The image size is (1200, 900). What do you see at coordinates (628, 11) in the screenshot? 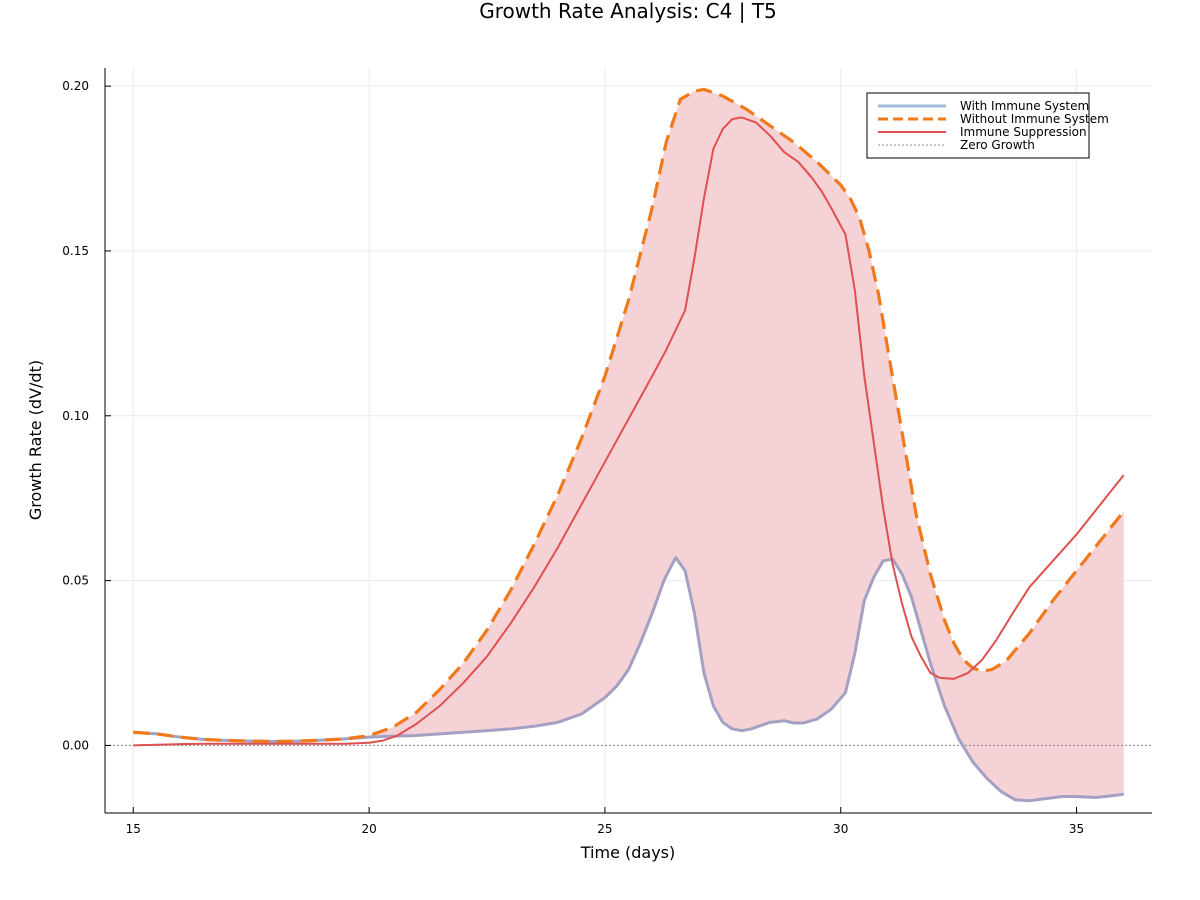
I see `chart-title: Growth Rate Analysis: C4 | T5` at bounding box center [628, 11].